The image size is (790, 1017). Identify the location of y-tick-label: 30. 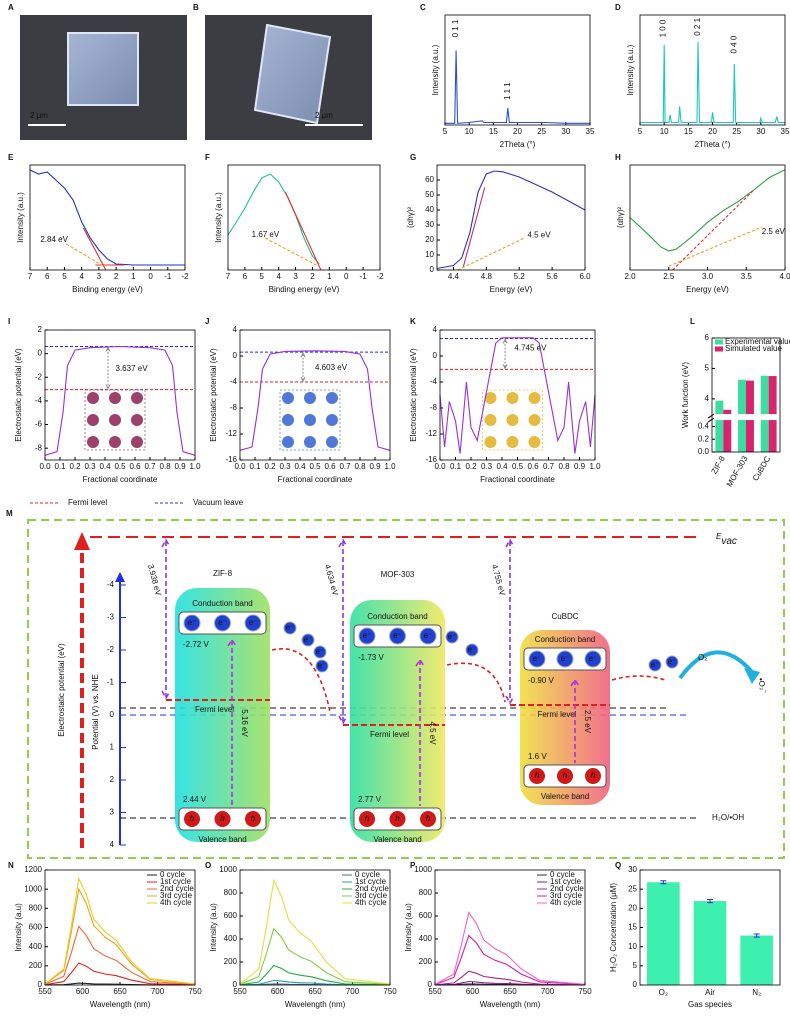
(632, 869).